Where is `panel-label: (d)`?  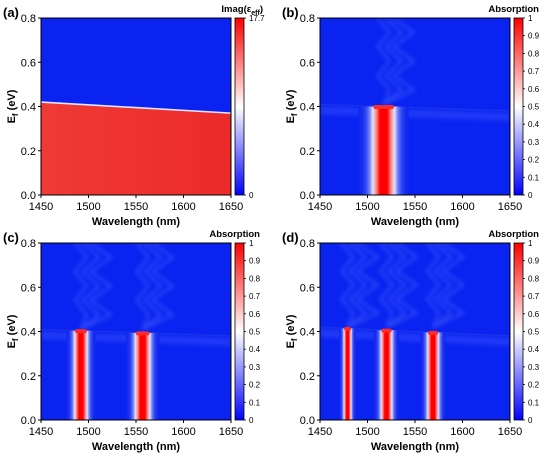 panel-label: (d) is located at coordinates (290, 237).